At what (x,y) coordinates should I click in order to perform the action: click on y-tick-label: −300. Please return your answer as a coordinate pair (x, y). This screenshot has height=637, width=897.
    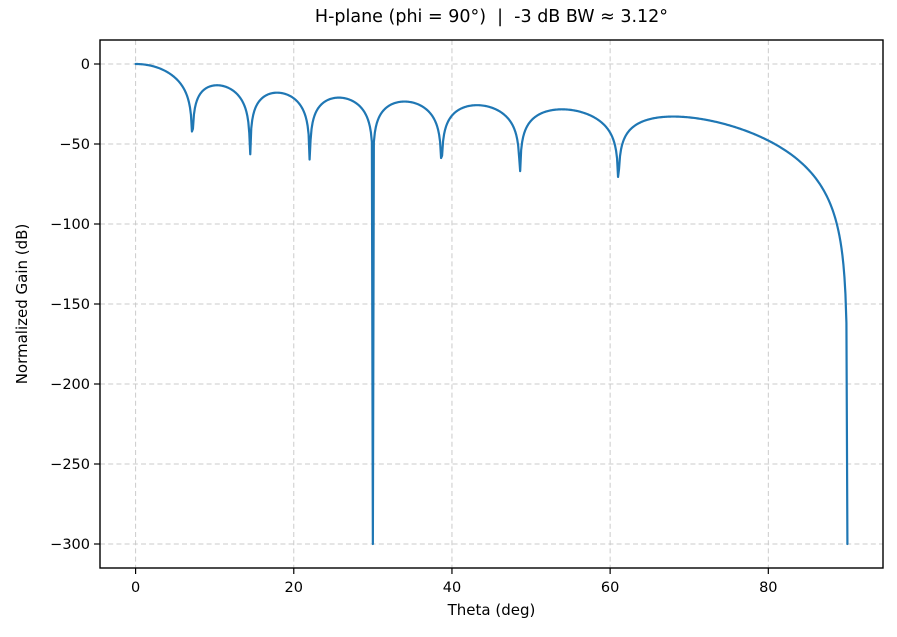
    Looking at the image, I should click on (70, 545).